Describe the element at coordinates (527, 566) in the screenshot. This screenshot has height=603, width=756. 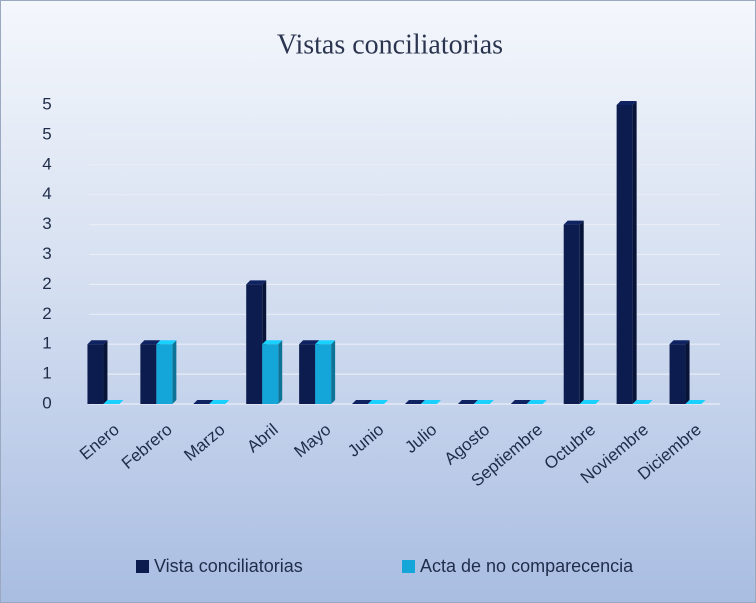
I see `legend-label: Acta de no comparecencia` at that location.